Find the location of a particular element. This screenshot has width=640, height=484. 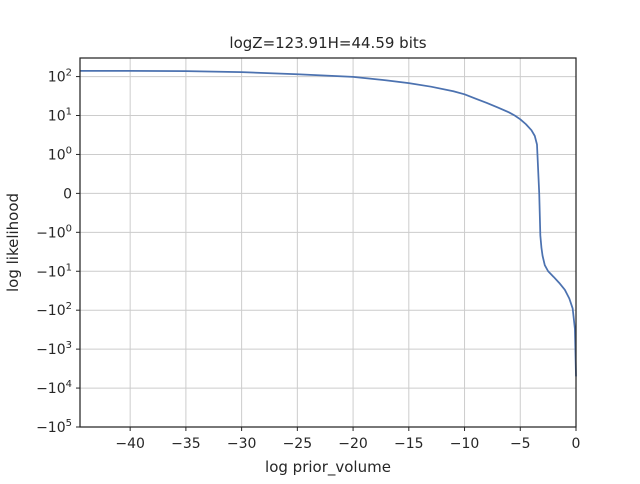

y-tick-label: −105 is located at coordinates (54, 427).